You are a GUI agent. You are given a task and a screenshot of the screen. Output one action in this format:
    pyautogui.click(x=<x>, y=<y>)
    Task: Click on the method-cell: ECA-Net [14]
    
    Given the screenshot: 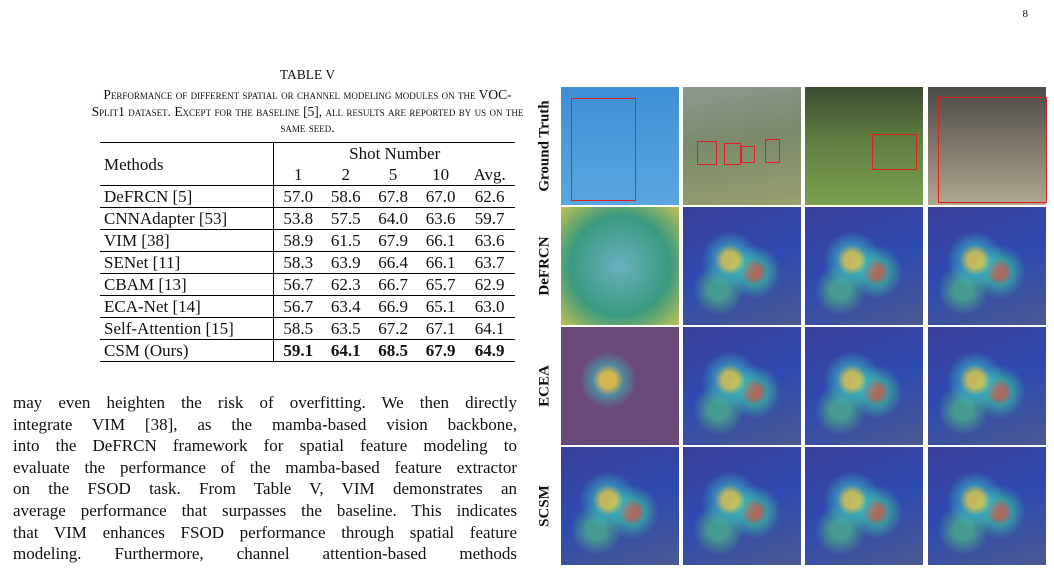 What is the action you would take?
    pyautogui.click(x=187, y=306)
    